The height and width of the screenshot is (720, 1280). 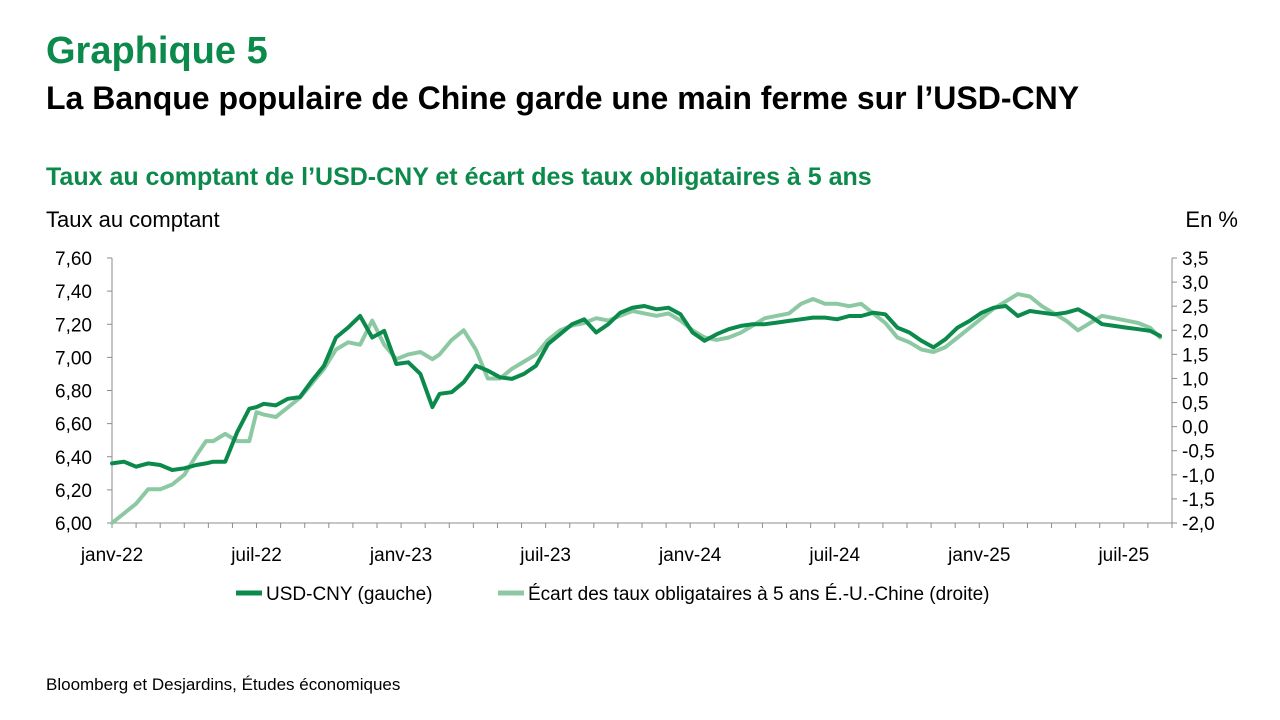 I want to click on right-axis-title: En %, so click(x=1211, y=219).